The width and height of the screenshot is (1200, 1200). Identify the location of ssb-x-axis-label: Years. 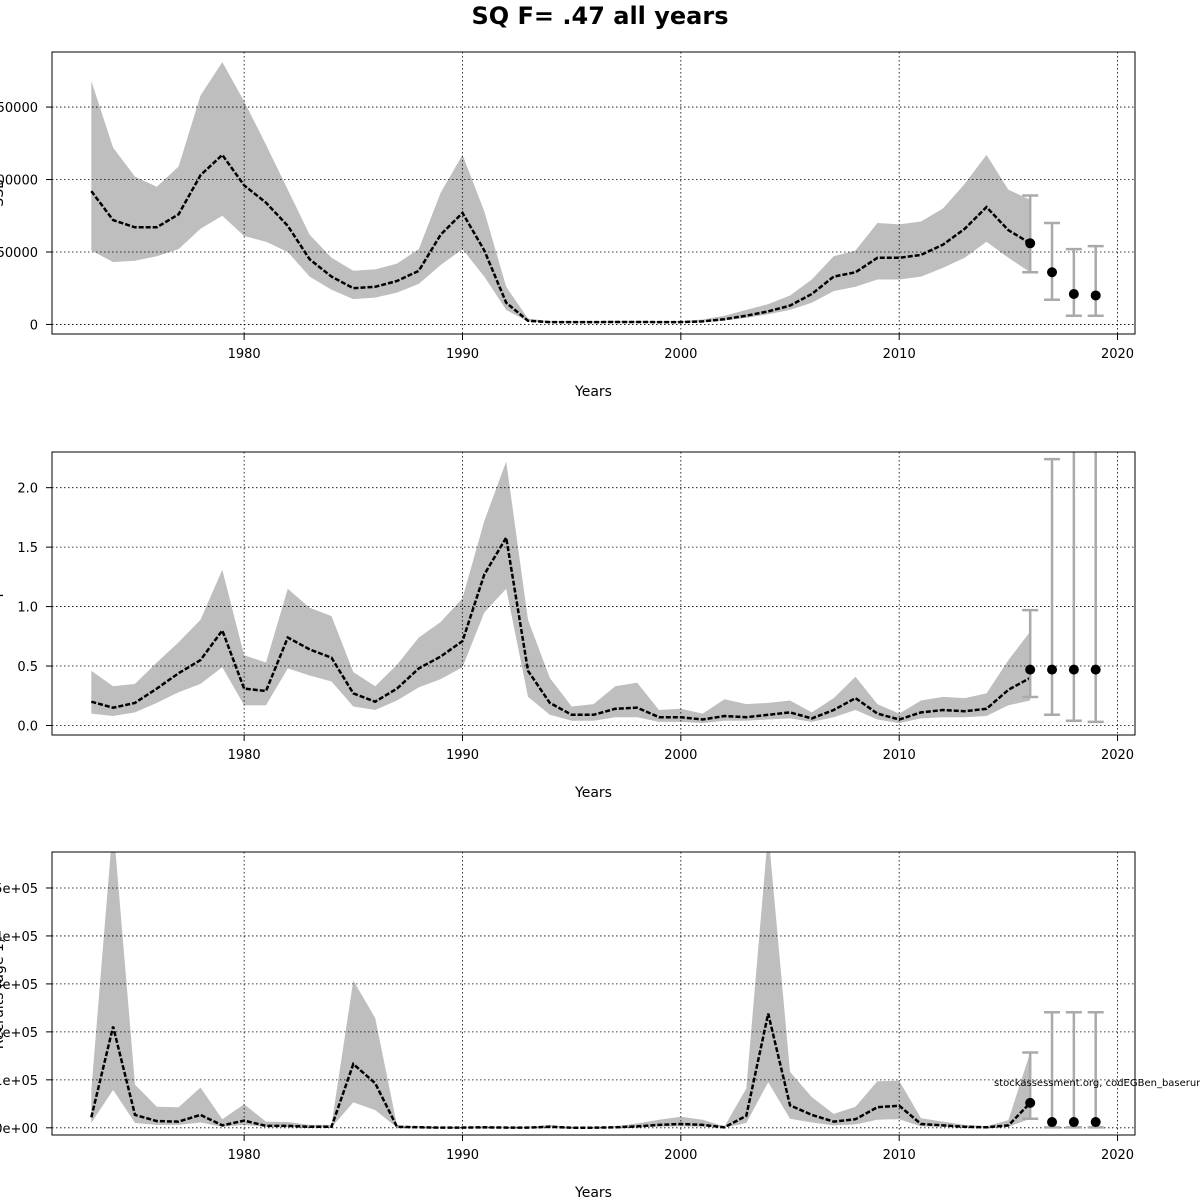
(593, 392).